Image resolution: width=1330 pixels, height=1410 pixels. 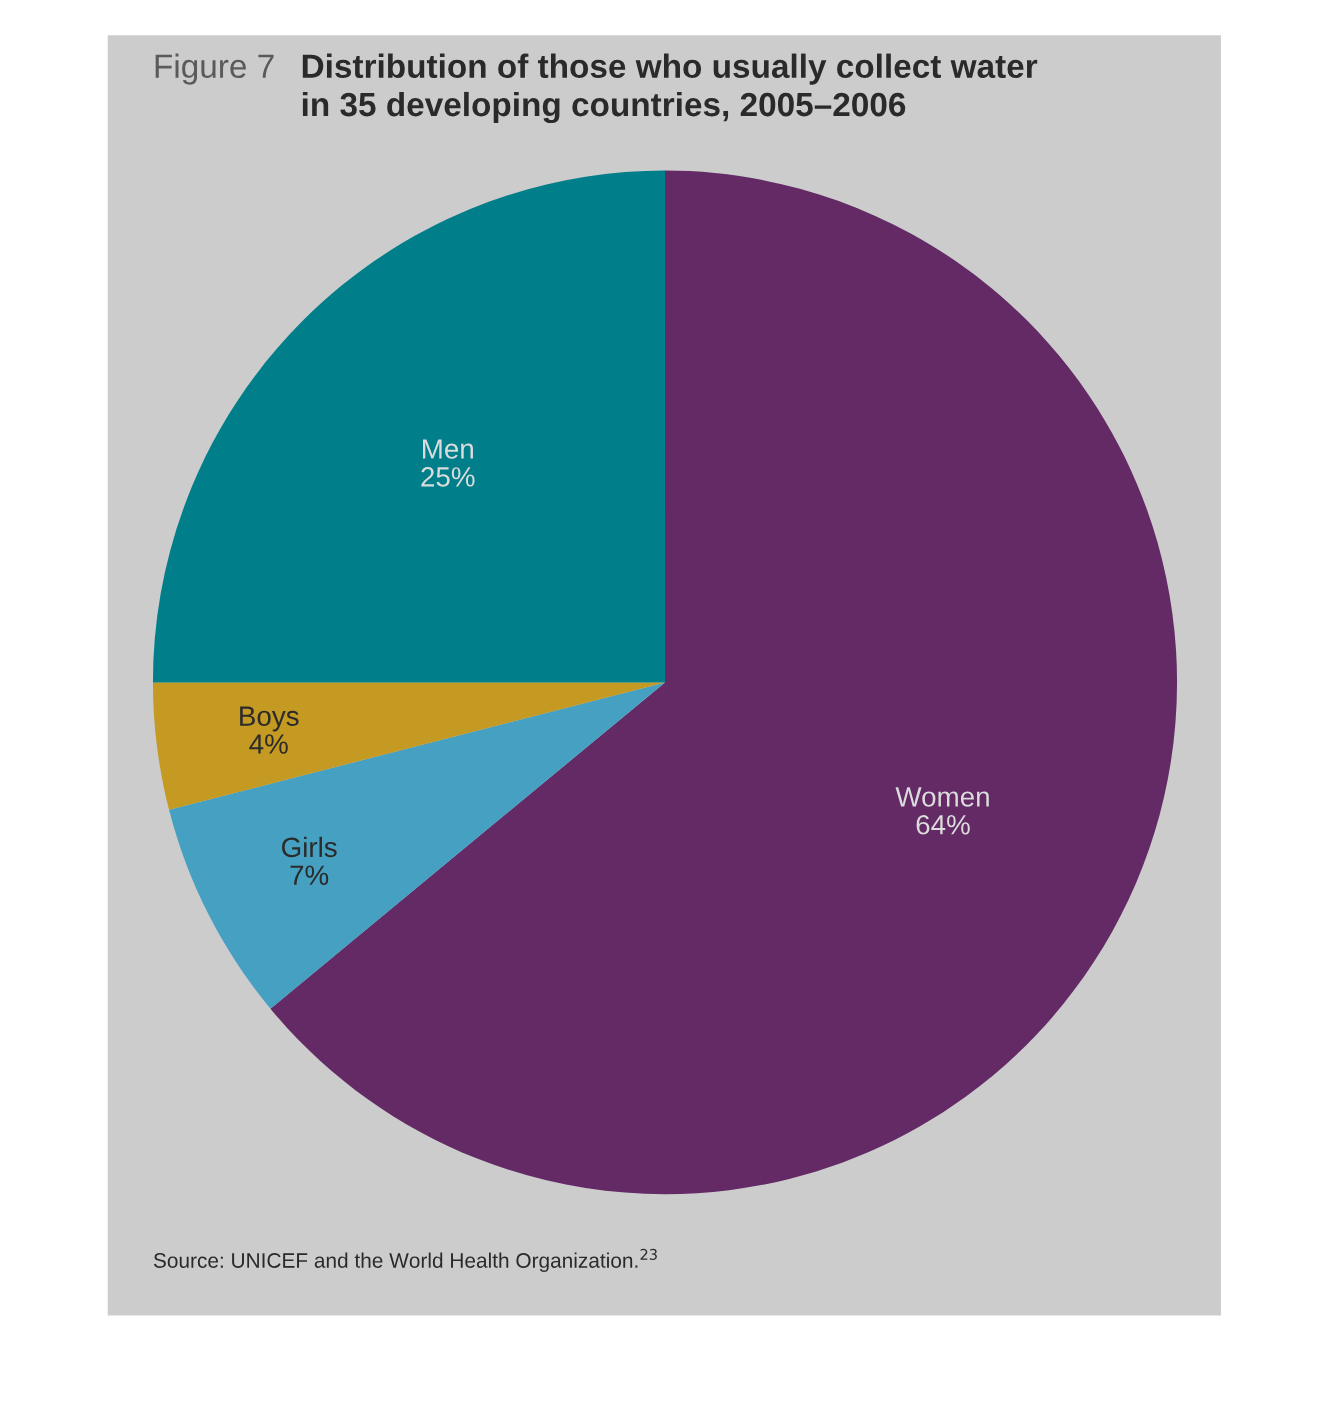 I want to click on slice-label: Girls, so click(x=309, y=847).